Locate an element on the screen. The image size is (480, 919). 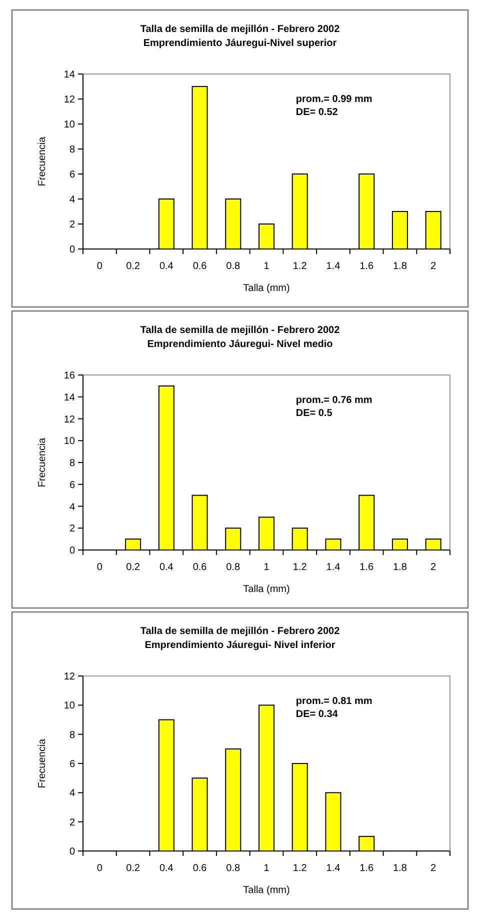
chart-subtitle: Emprendimiento Jáuregui-Nivel superior is located at coordinates (240, 43).